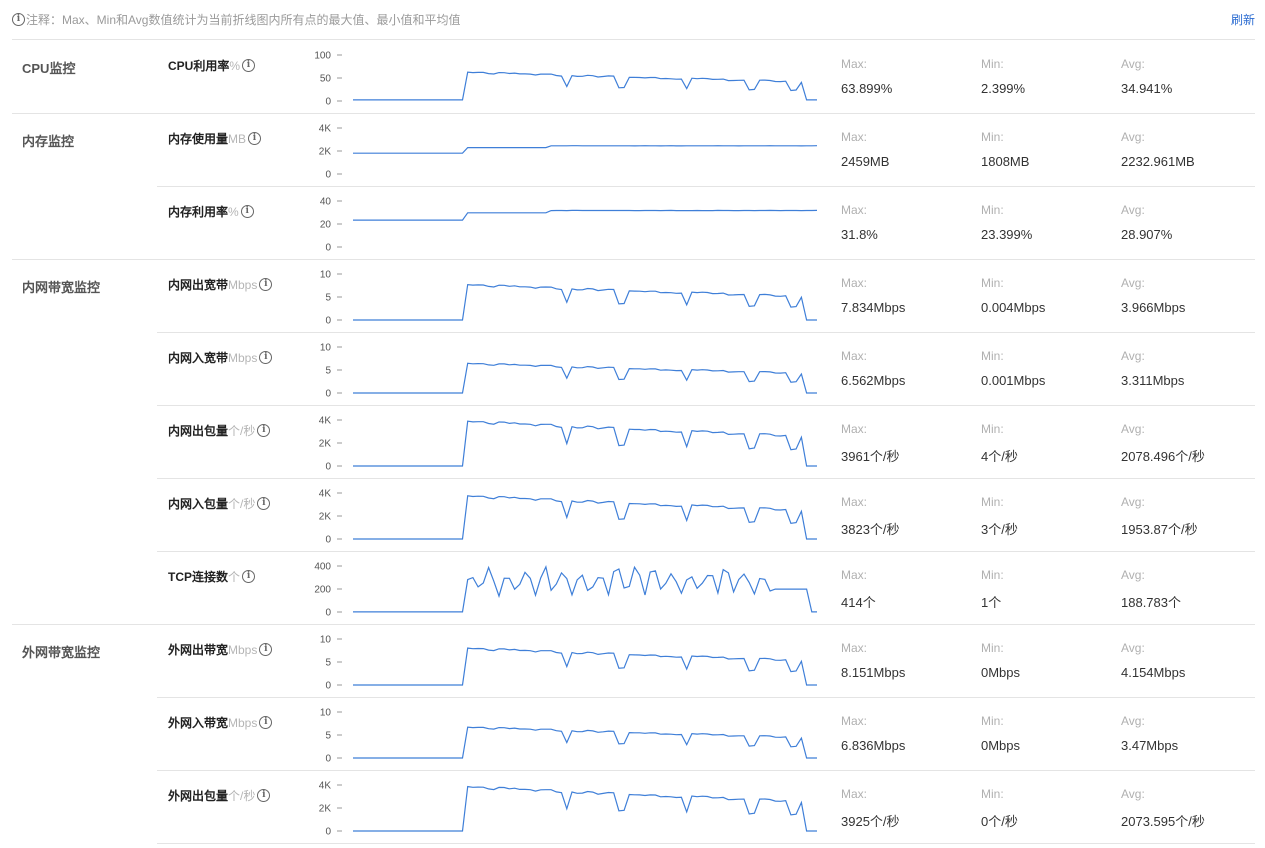  What do you see at coordinates (873, 295) in the screenshot?
I see `stat-max: Max: 7.834Mbps` at bounding box center [873, 295].